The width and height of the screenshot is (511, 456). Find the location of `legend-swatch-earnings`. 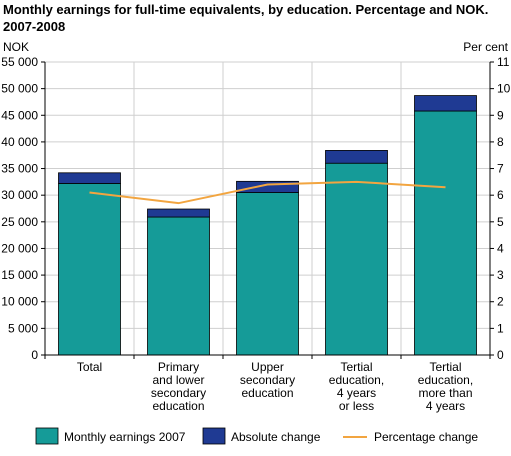

legend-swatch-earnings is located at coordinates (47, 436).